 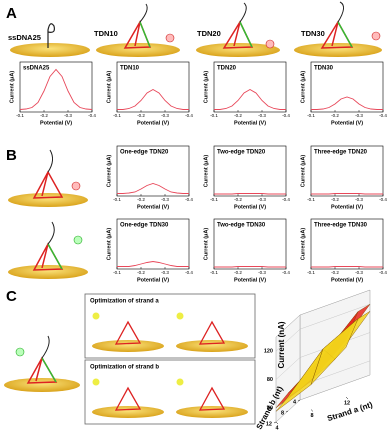 What do you see at coordinates (268, 352) in the screenshot?
I see `z-tick-label: 120` at bounding box center [268, 352].